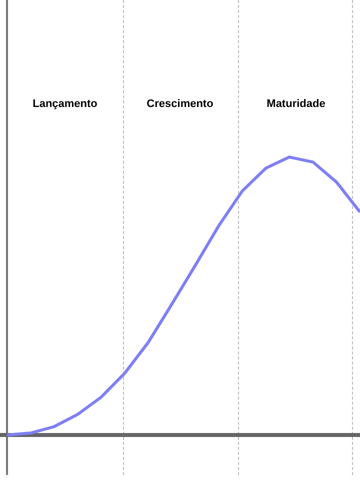 The width and height of the screenshot is (360, 504). What do you see at coordinates (180, 104) in the screenshot?
I see `text: Crescimento` at bounding box center [180, 104].